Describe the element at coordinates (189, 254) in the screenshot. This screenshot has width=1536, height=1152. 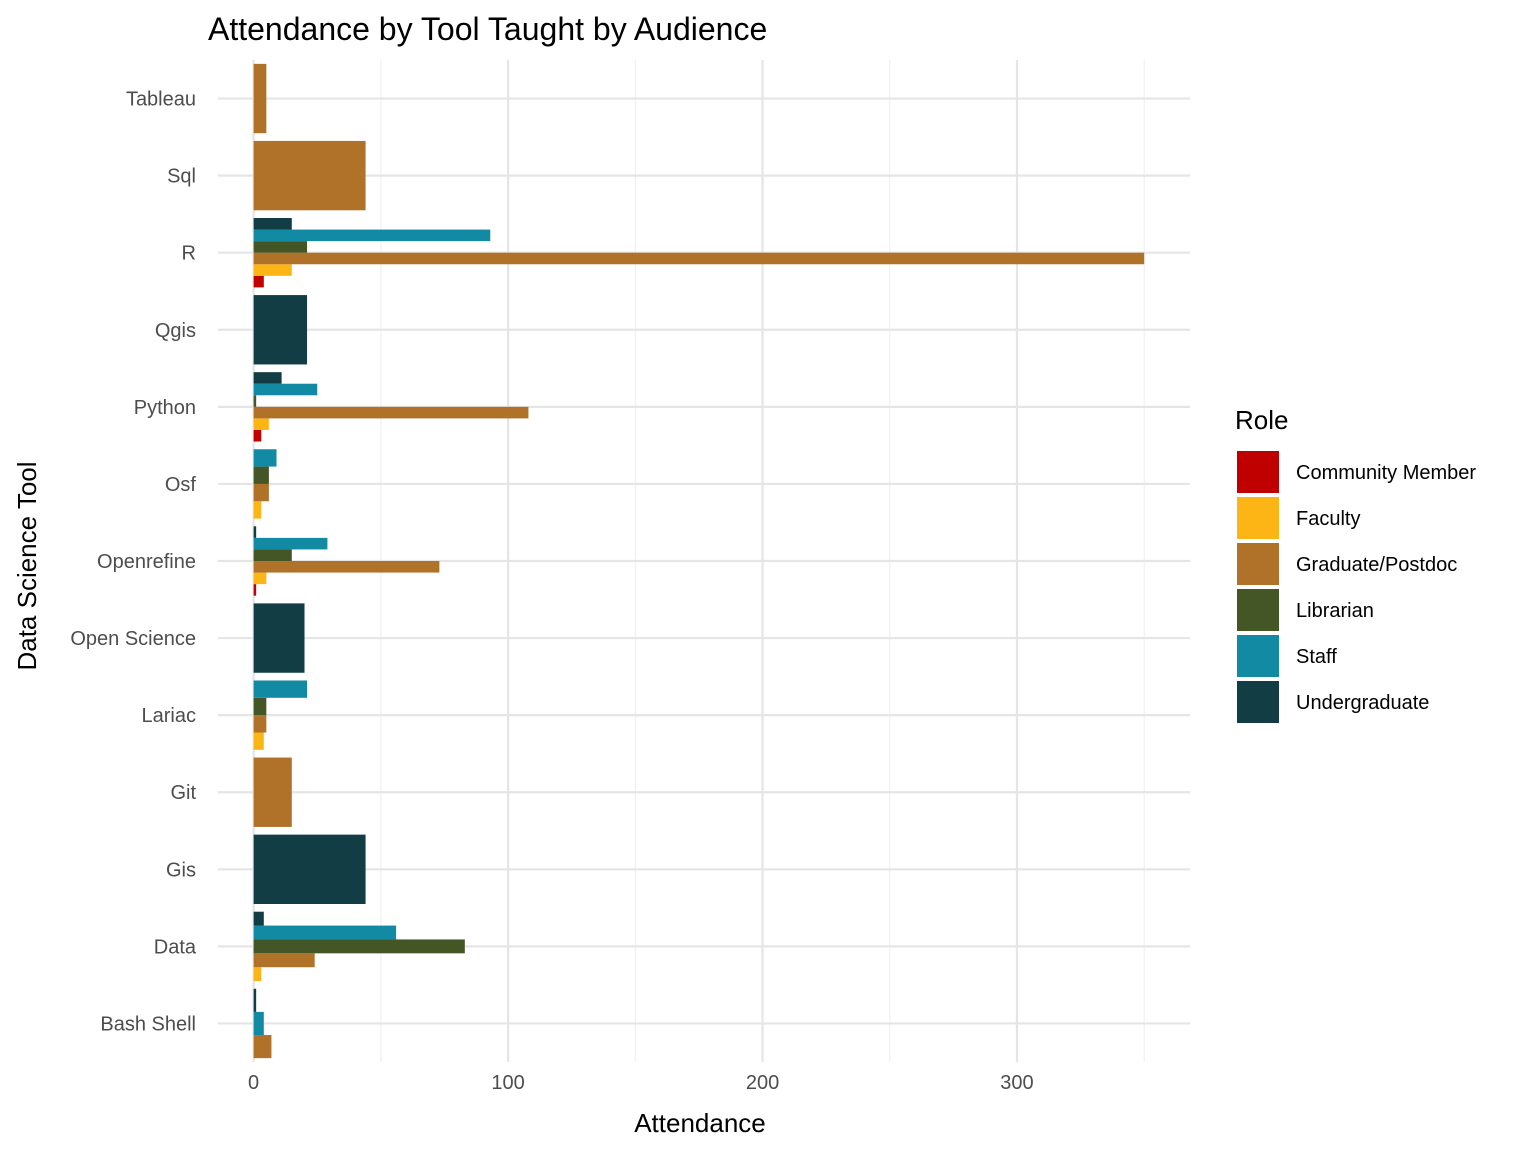
I see `y-tick-label: R` at that location.